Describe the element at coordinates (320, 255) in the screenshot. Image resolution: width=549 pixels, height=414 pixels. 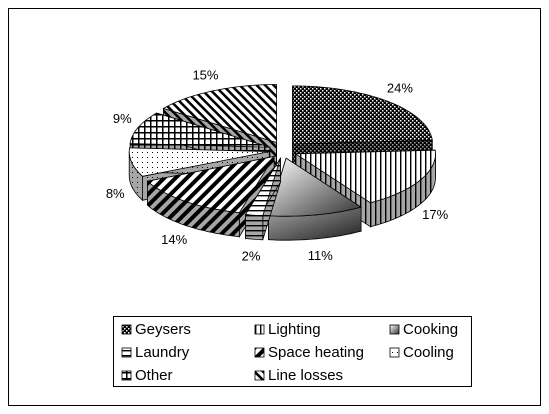
I see `data-label: 11%` at that location.